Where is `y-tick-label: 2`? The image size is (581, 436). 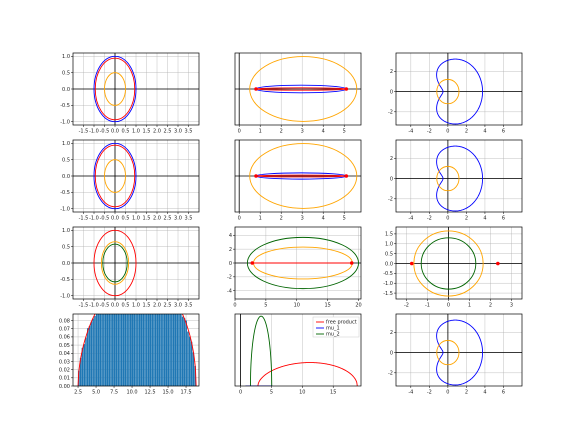
y-tick-label: 2 is located at coordinates (230, 250).